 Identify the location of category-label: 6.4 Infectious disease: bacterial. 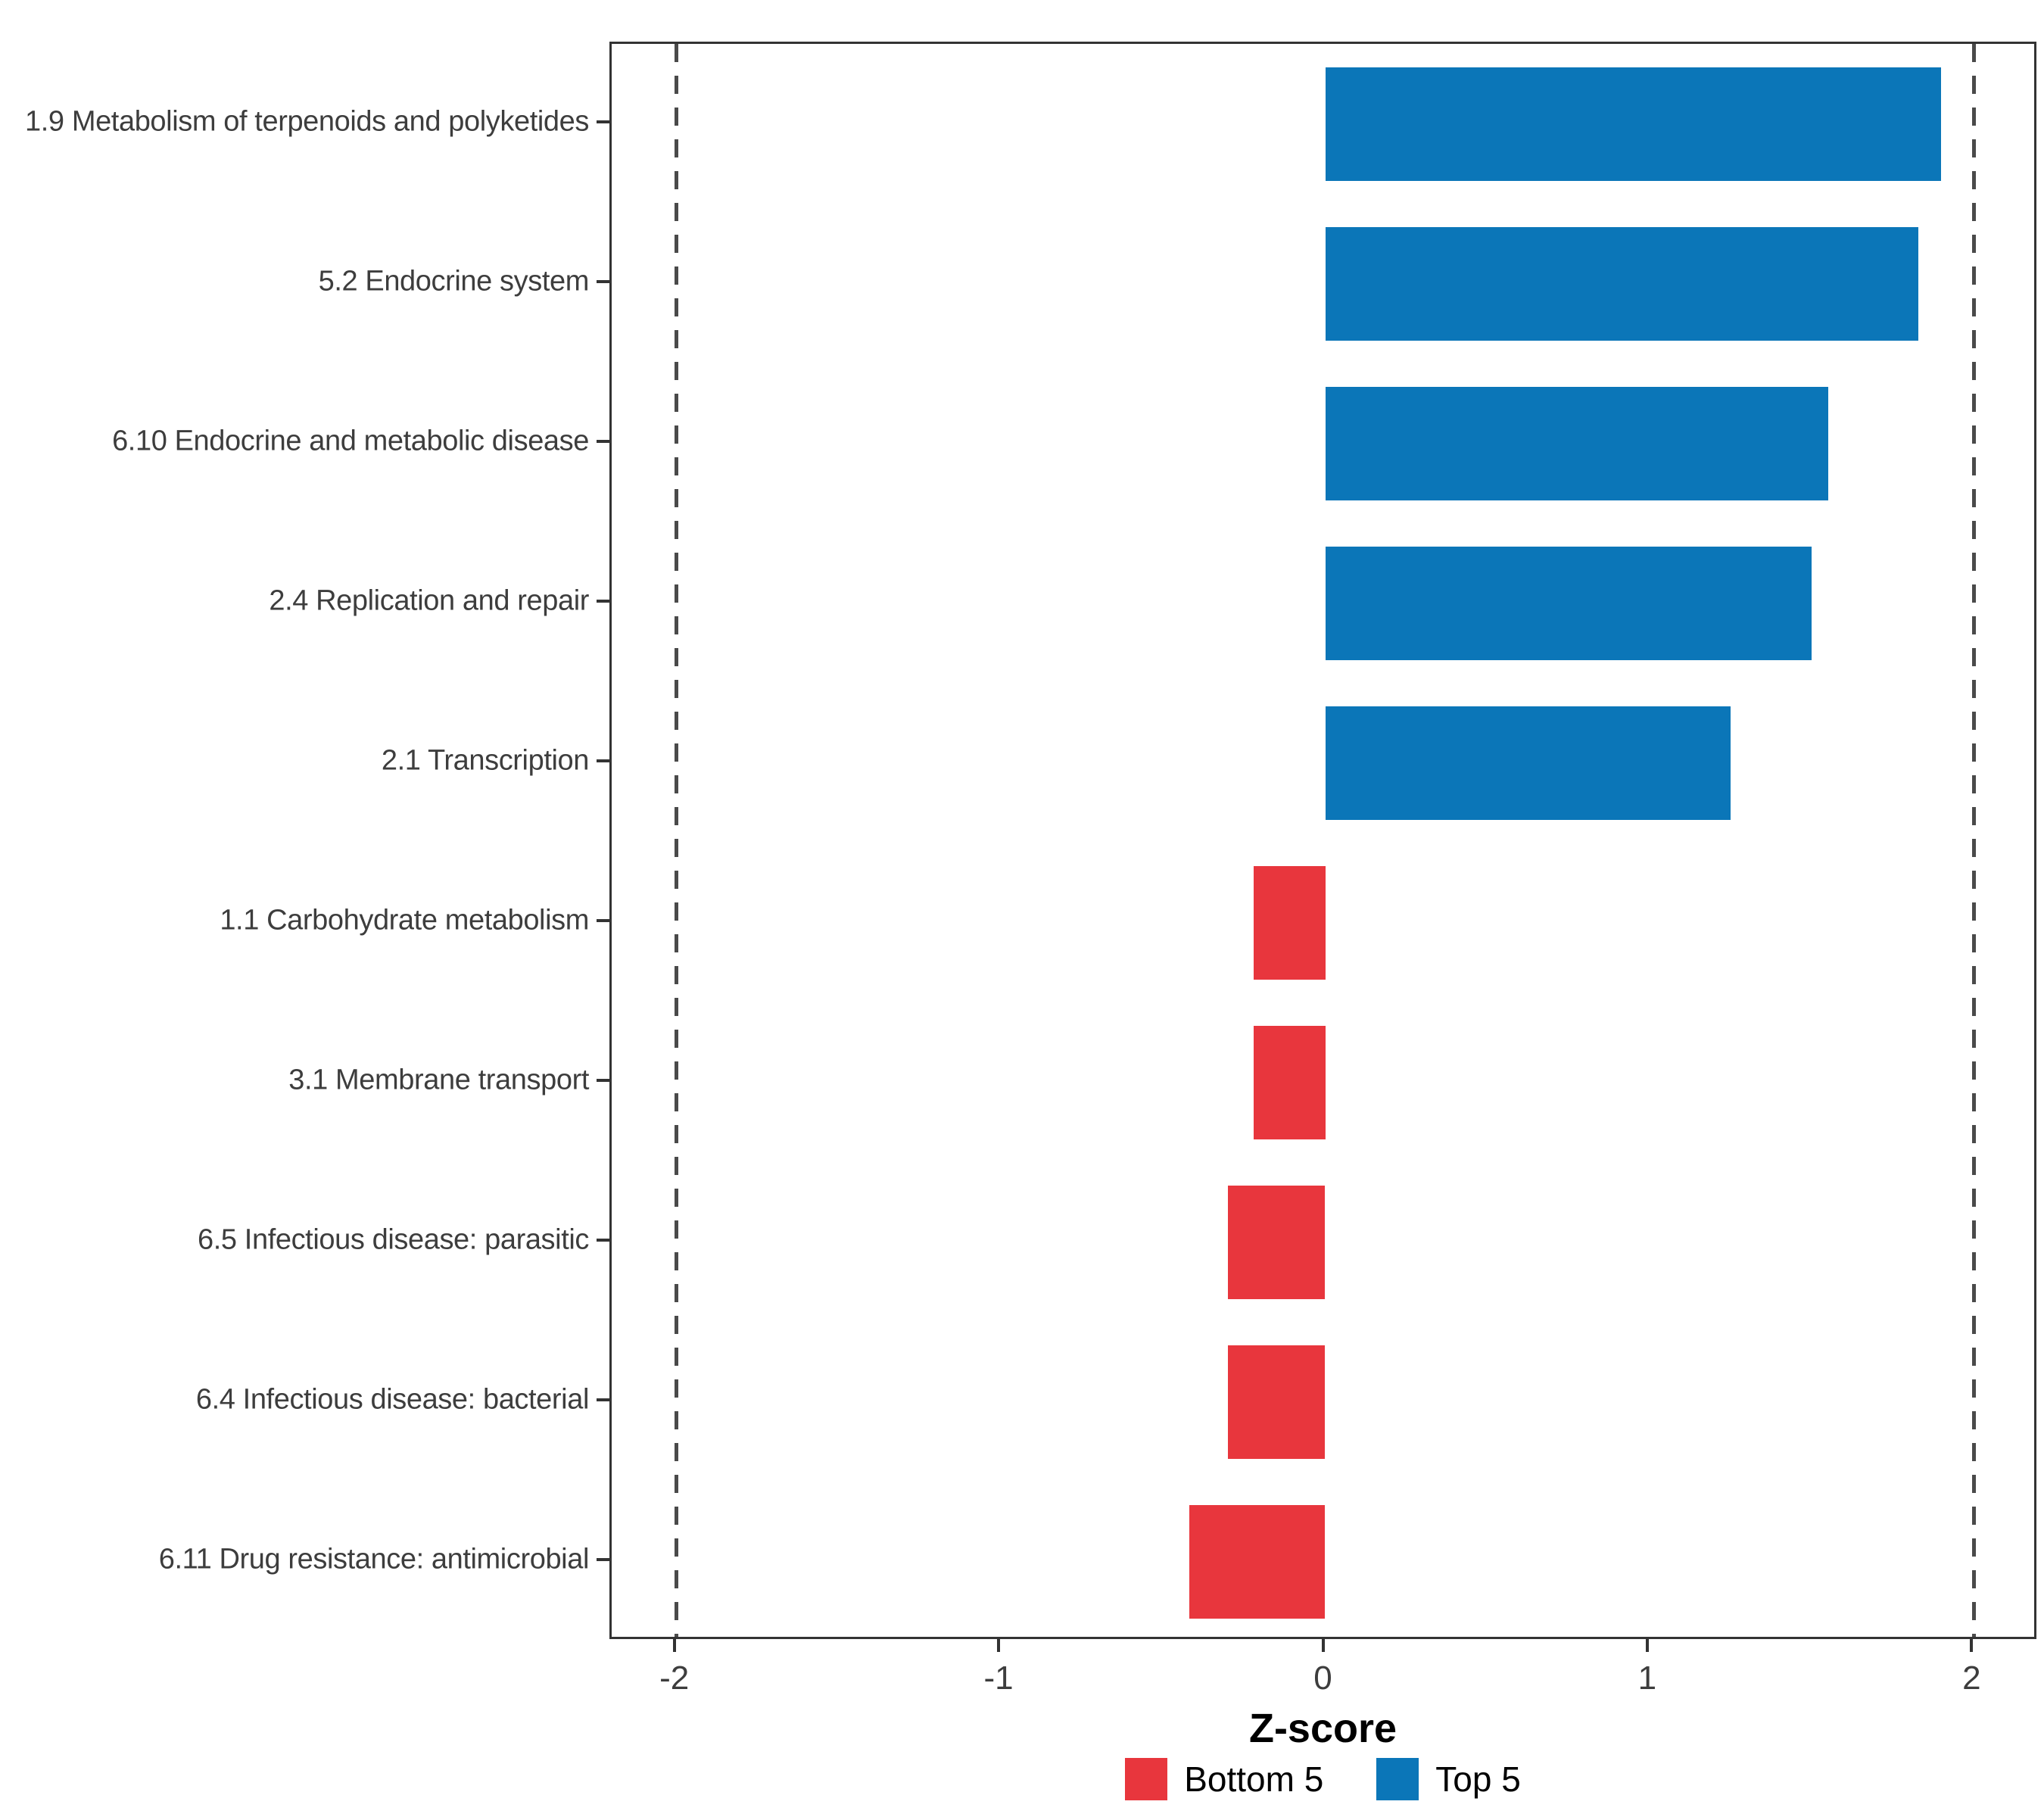
(392, 1399).